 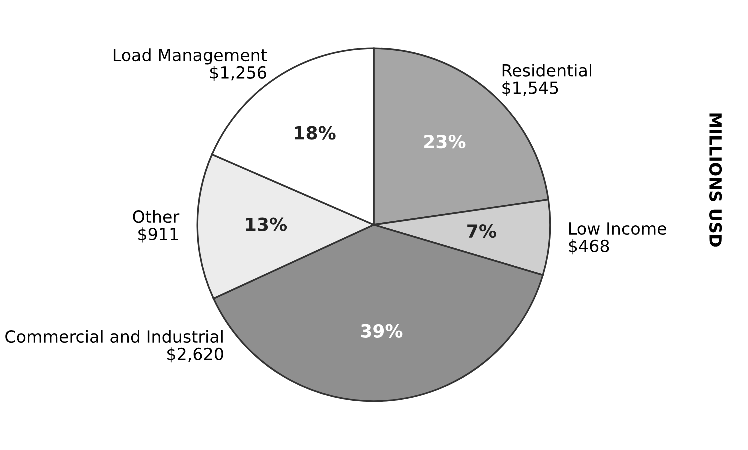 I want to click on text: 18%, so click(x=315, y=133).